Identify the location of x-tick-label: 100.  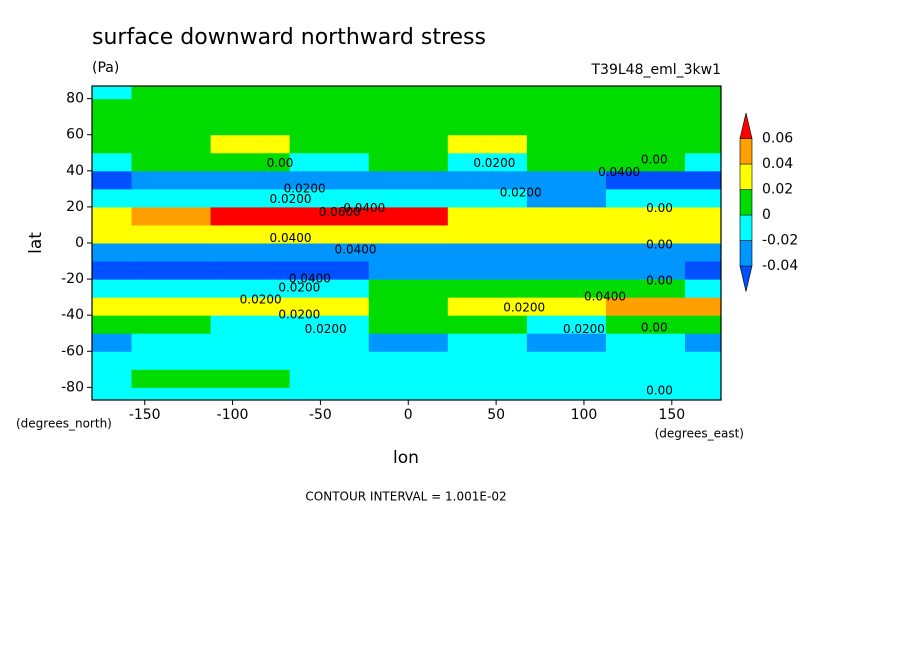
(584, 415).